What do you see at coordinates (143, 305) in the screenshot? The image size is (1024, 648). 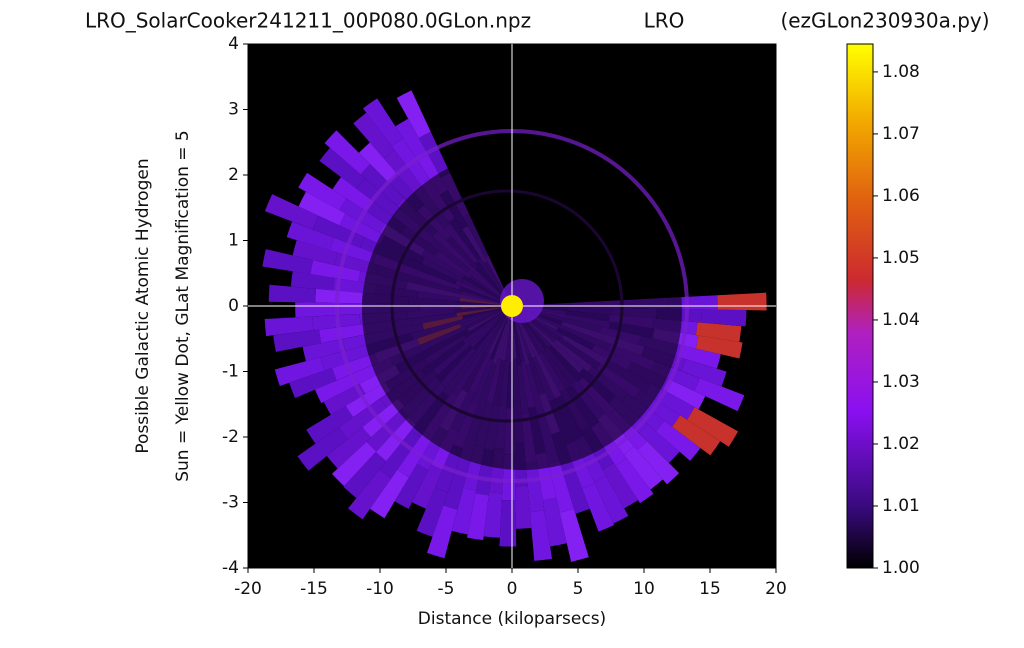 I see `y-axis-label: Possible Galactic Atomic Hydrogen` at bounding box center [143, 305].